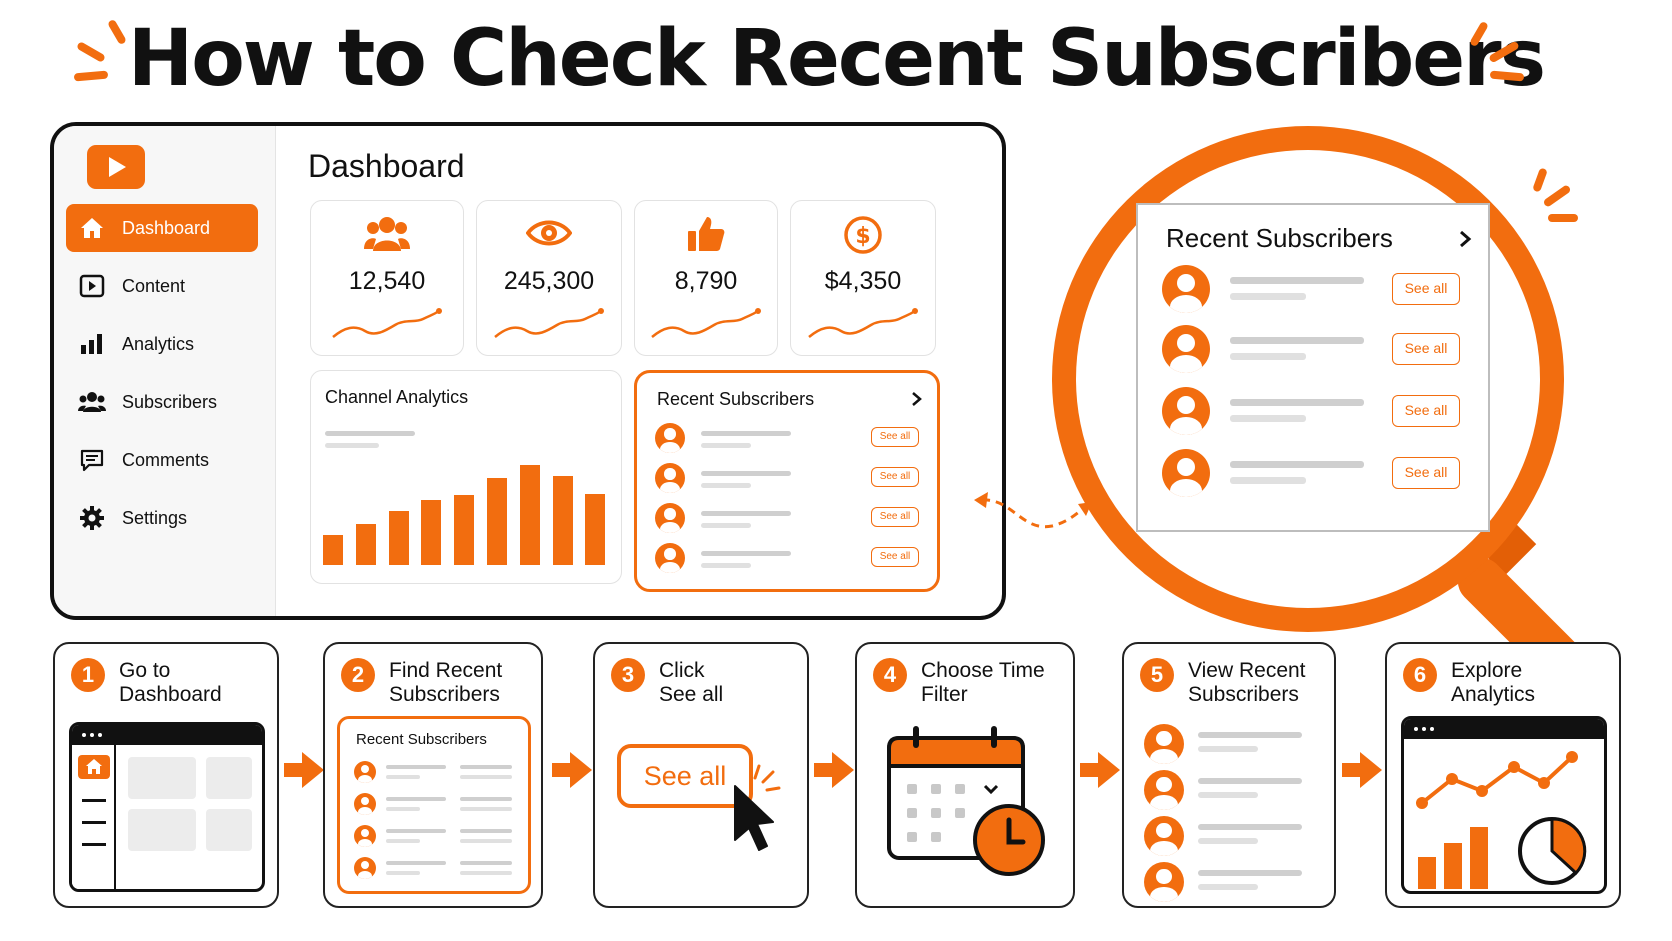 The width and height of the screenshot is (1672, 941). Describe the element at coordinates (434, 805) in the screenshot. I see `mini-recent-subscribers-panel: Recent Subscribers` at that location.